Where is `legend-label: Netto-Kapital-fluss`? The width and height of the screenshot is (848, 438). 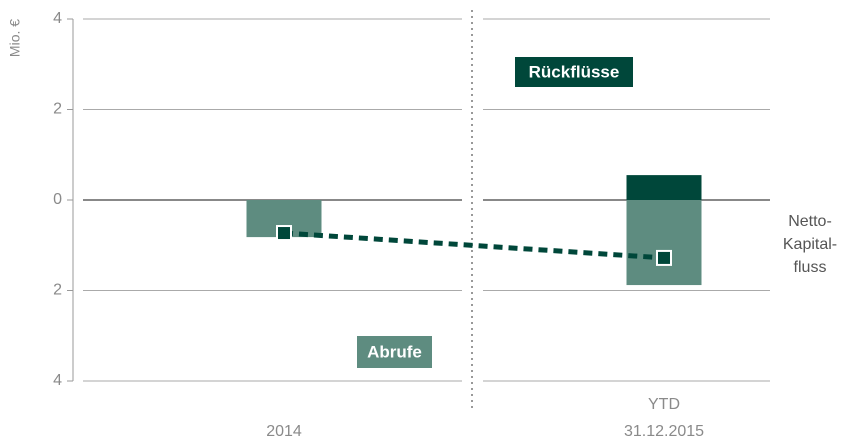 legend-label: Netto-Kapital-fluss is located at coordinates (810, 244).